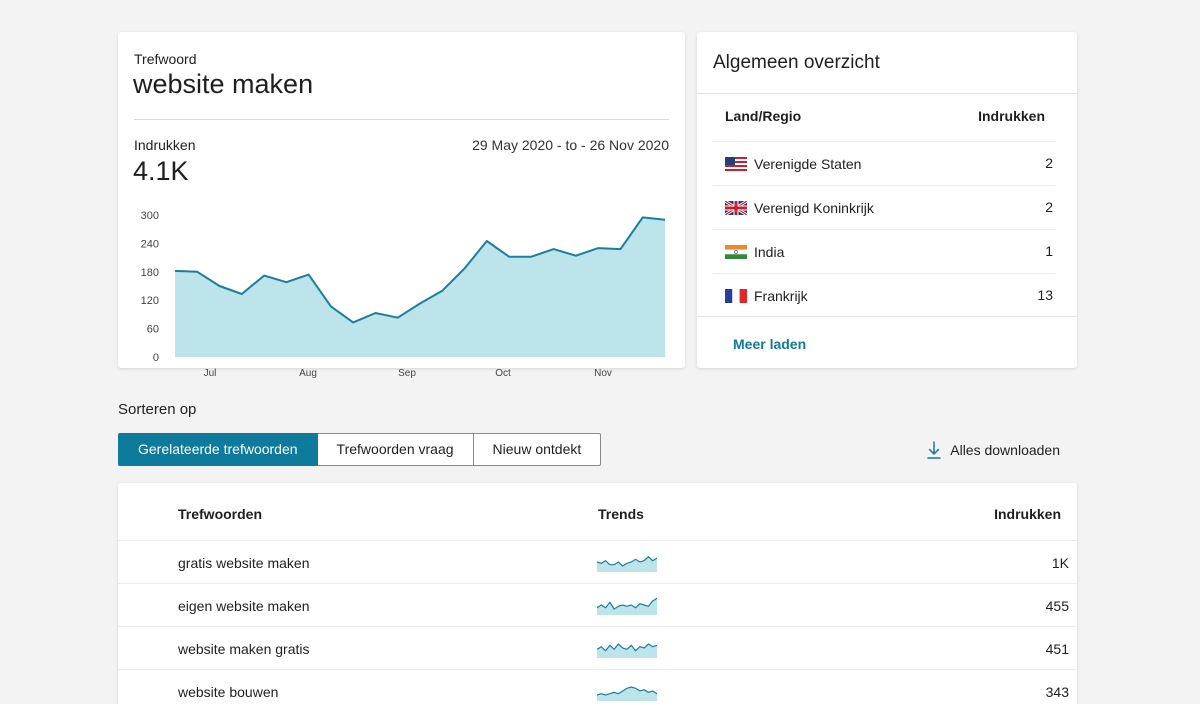 Image resolution: width=1200 pixels, height=704 pixels. What do you see at coordinates (228, 692) in the screenshot?
I see `keyword-cell: website bouwen` at bounding box center [228, 692].